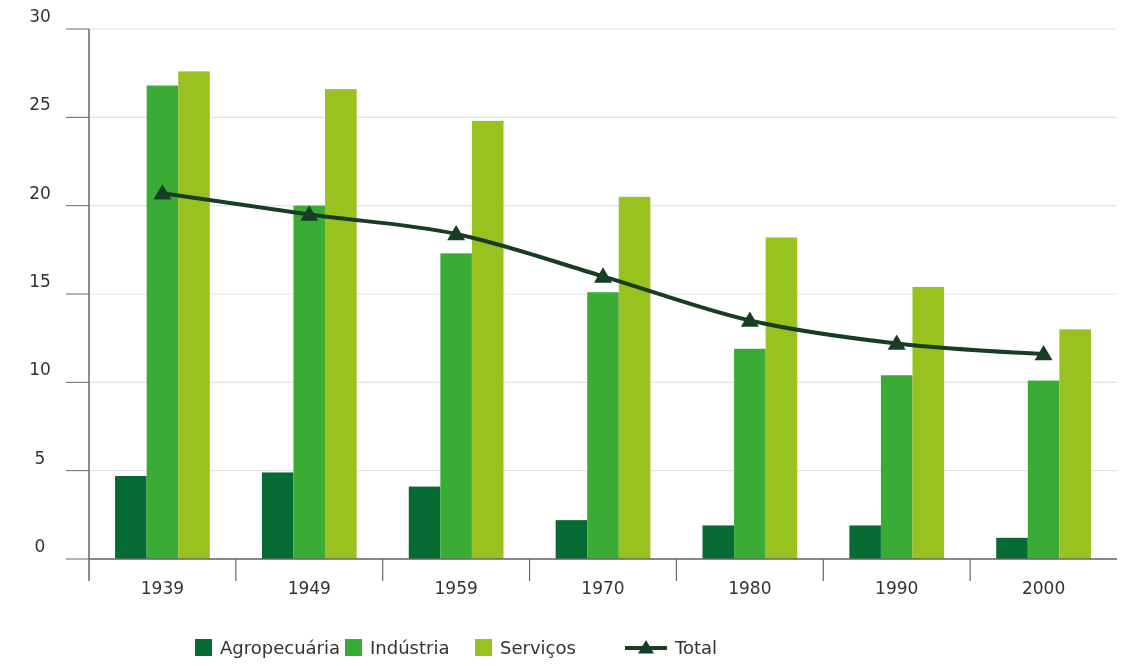 This screenshot has height=666, width=1125. I want to click on y-tick-label: 25, so click(40, 104).